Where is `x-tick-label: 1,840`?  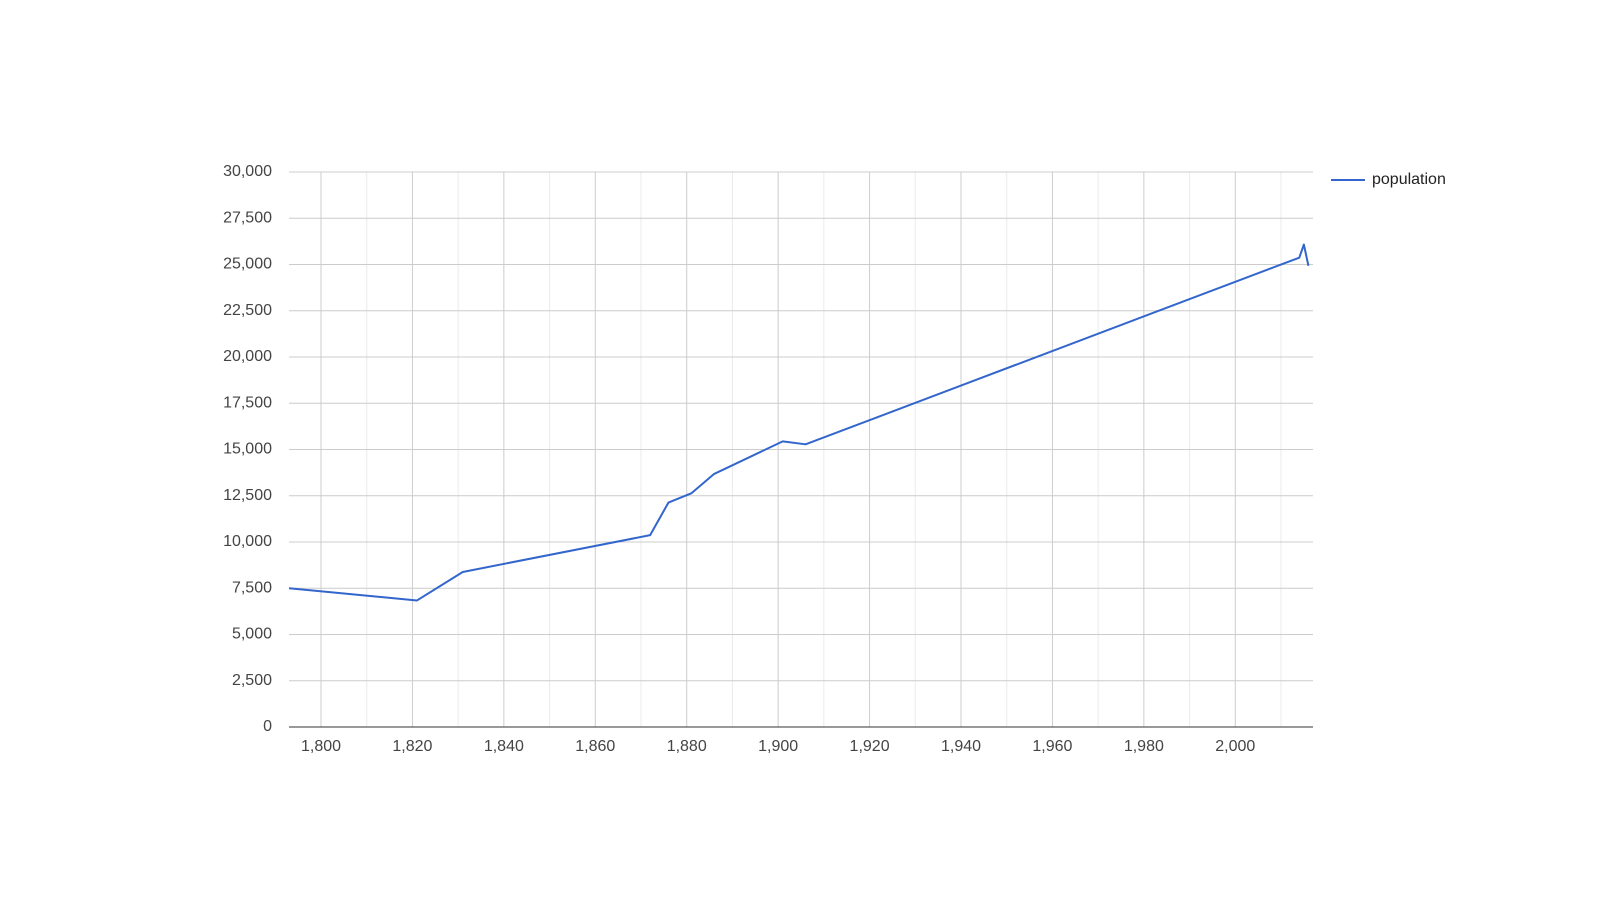 x-tick-label: 1,840 is located at coordinates (504, 746).